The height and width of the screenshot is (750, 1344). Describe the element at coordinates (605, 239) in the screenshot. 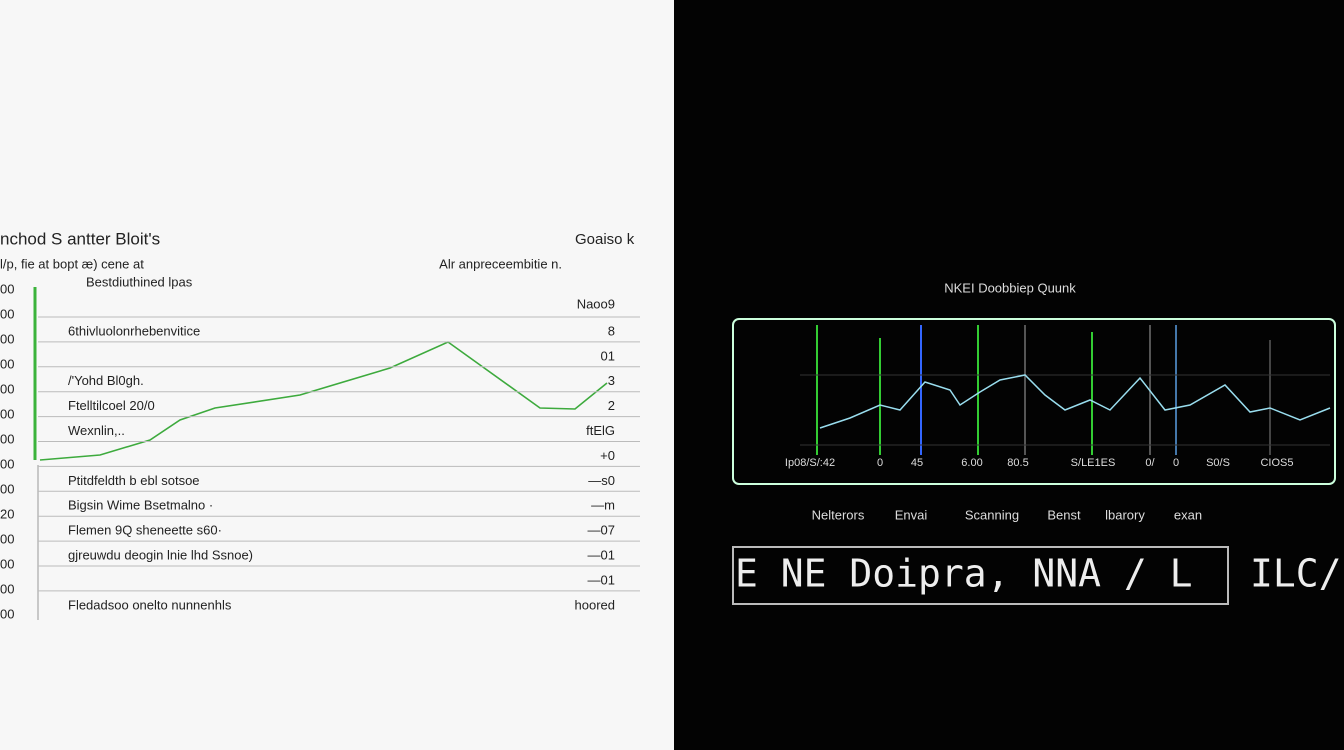

I see `corner-label: Goaiso k` at that location.